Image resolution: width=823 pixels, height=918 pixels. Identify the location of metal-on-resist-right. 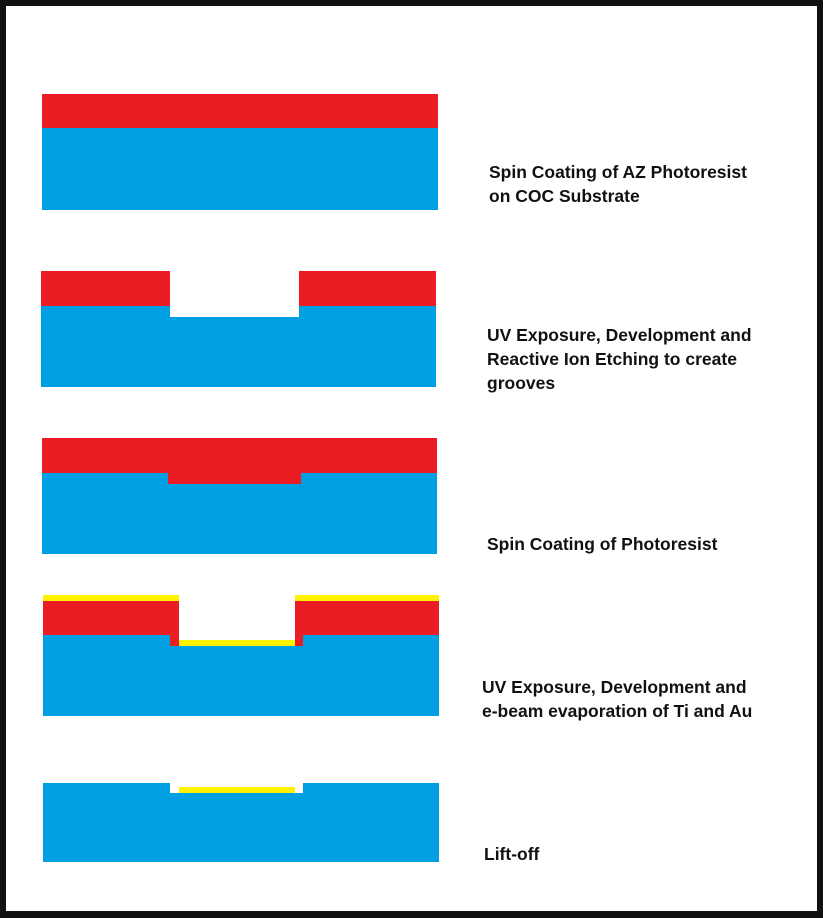
(367, 598).